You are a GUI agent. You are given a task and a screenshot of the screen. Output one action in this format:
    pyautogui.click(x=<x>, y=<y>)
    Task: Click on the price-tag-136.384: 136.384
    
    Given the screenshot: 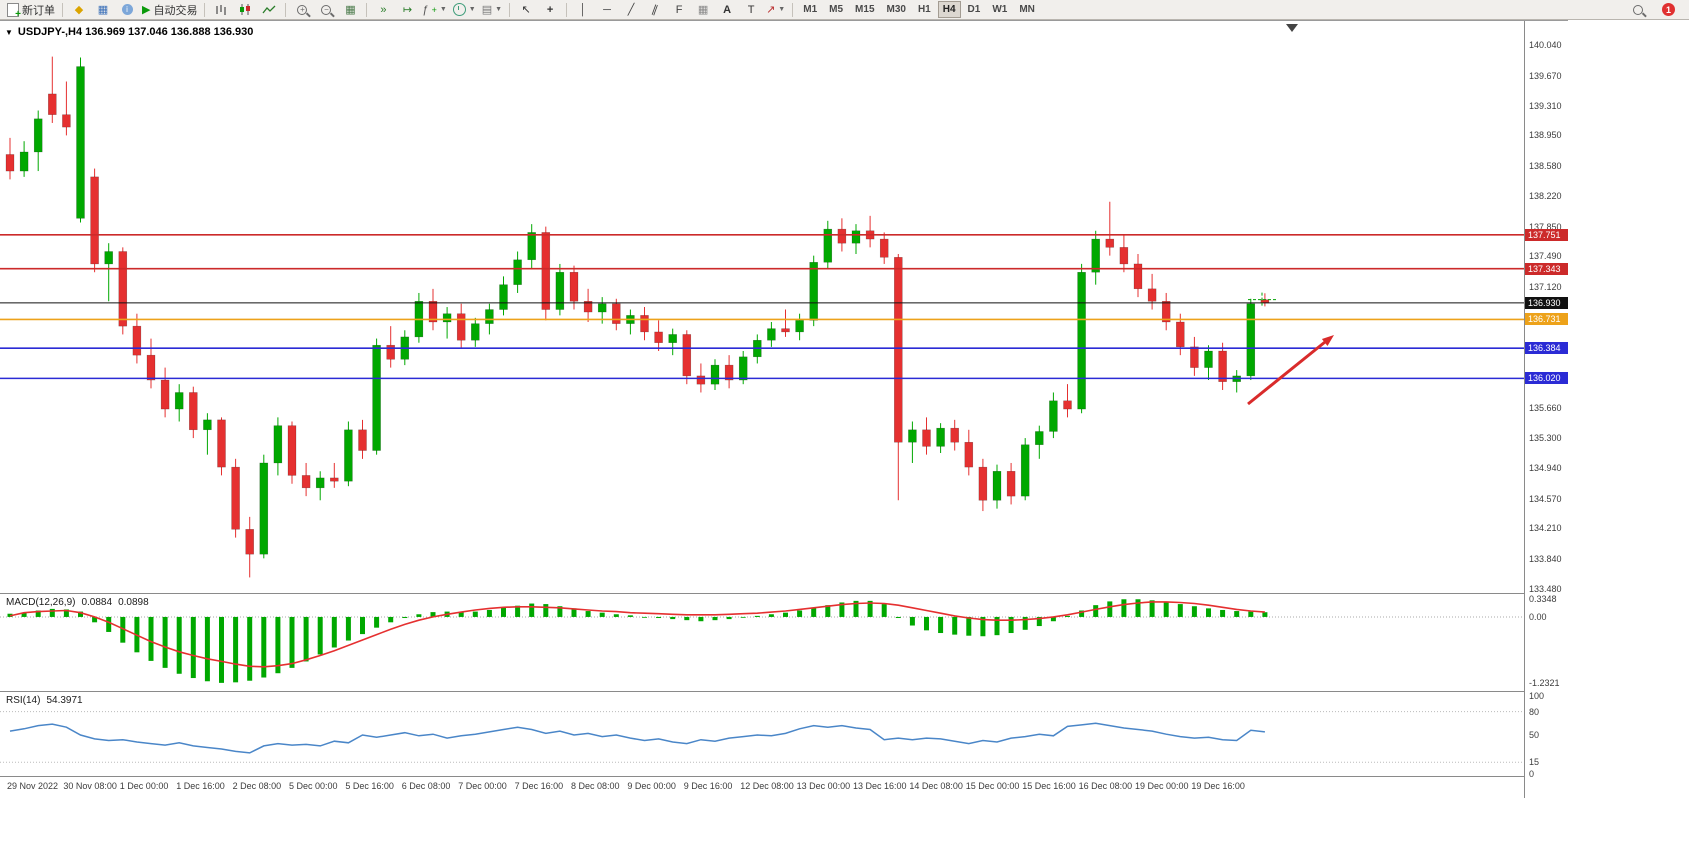 What is the action you would take?
    pyautogui.click(x=1546, y=348)
    